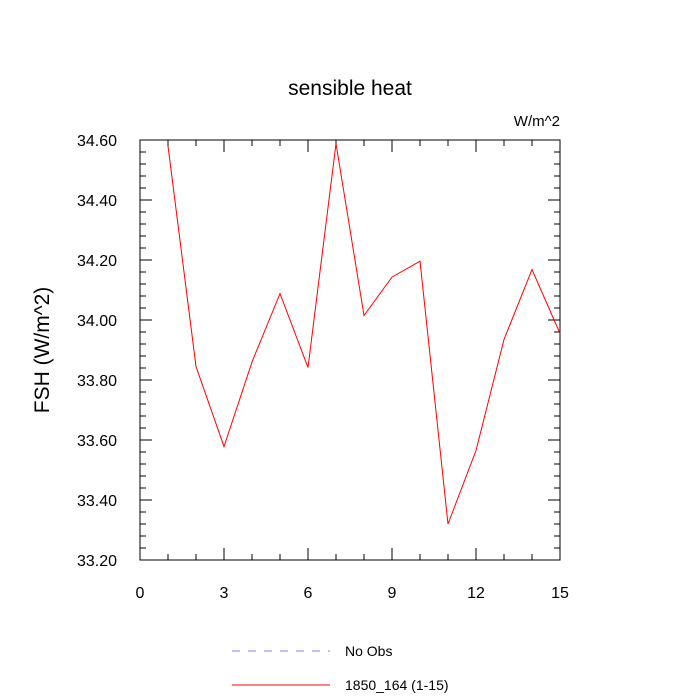  Describe the element at coordinates (397, 685) in the screenshot. I see `legend-label-series: 1850_164 (1-15)` at that location.